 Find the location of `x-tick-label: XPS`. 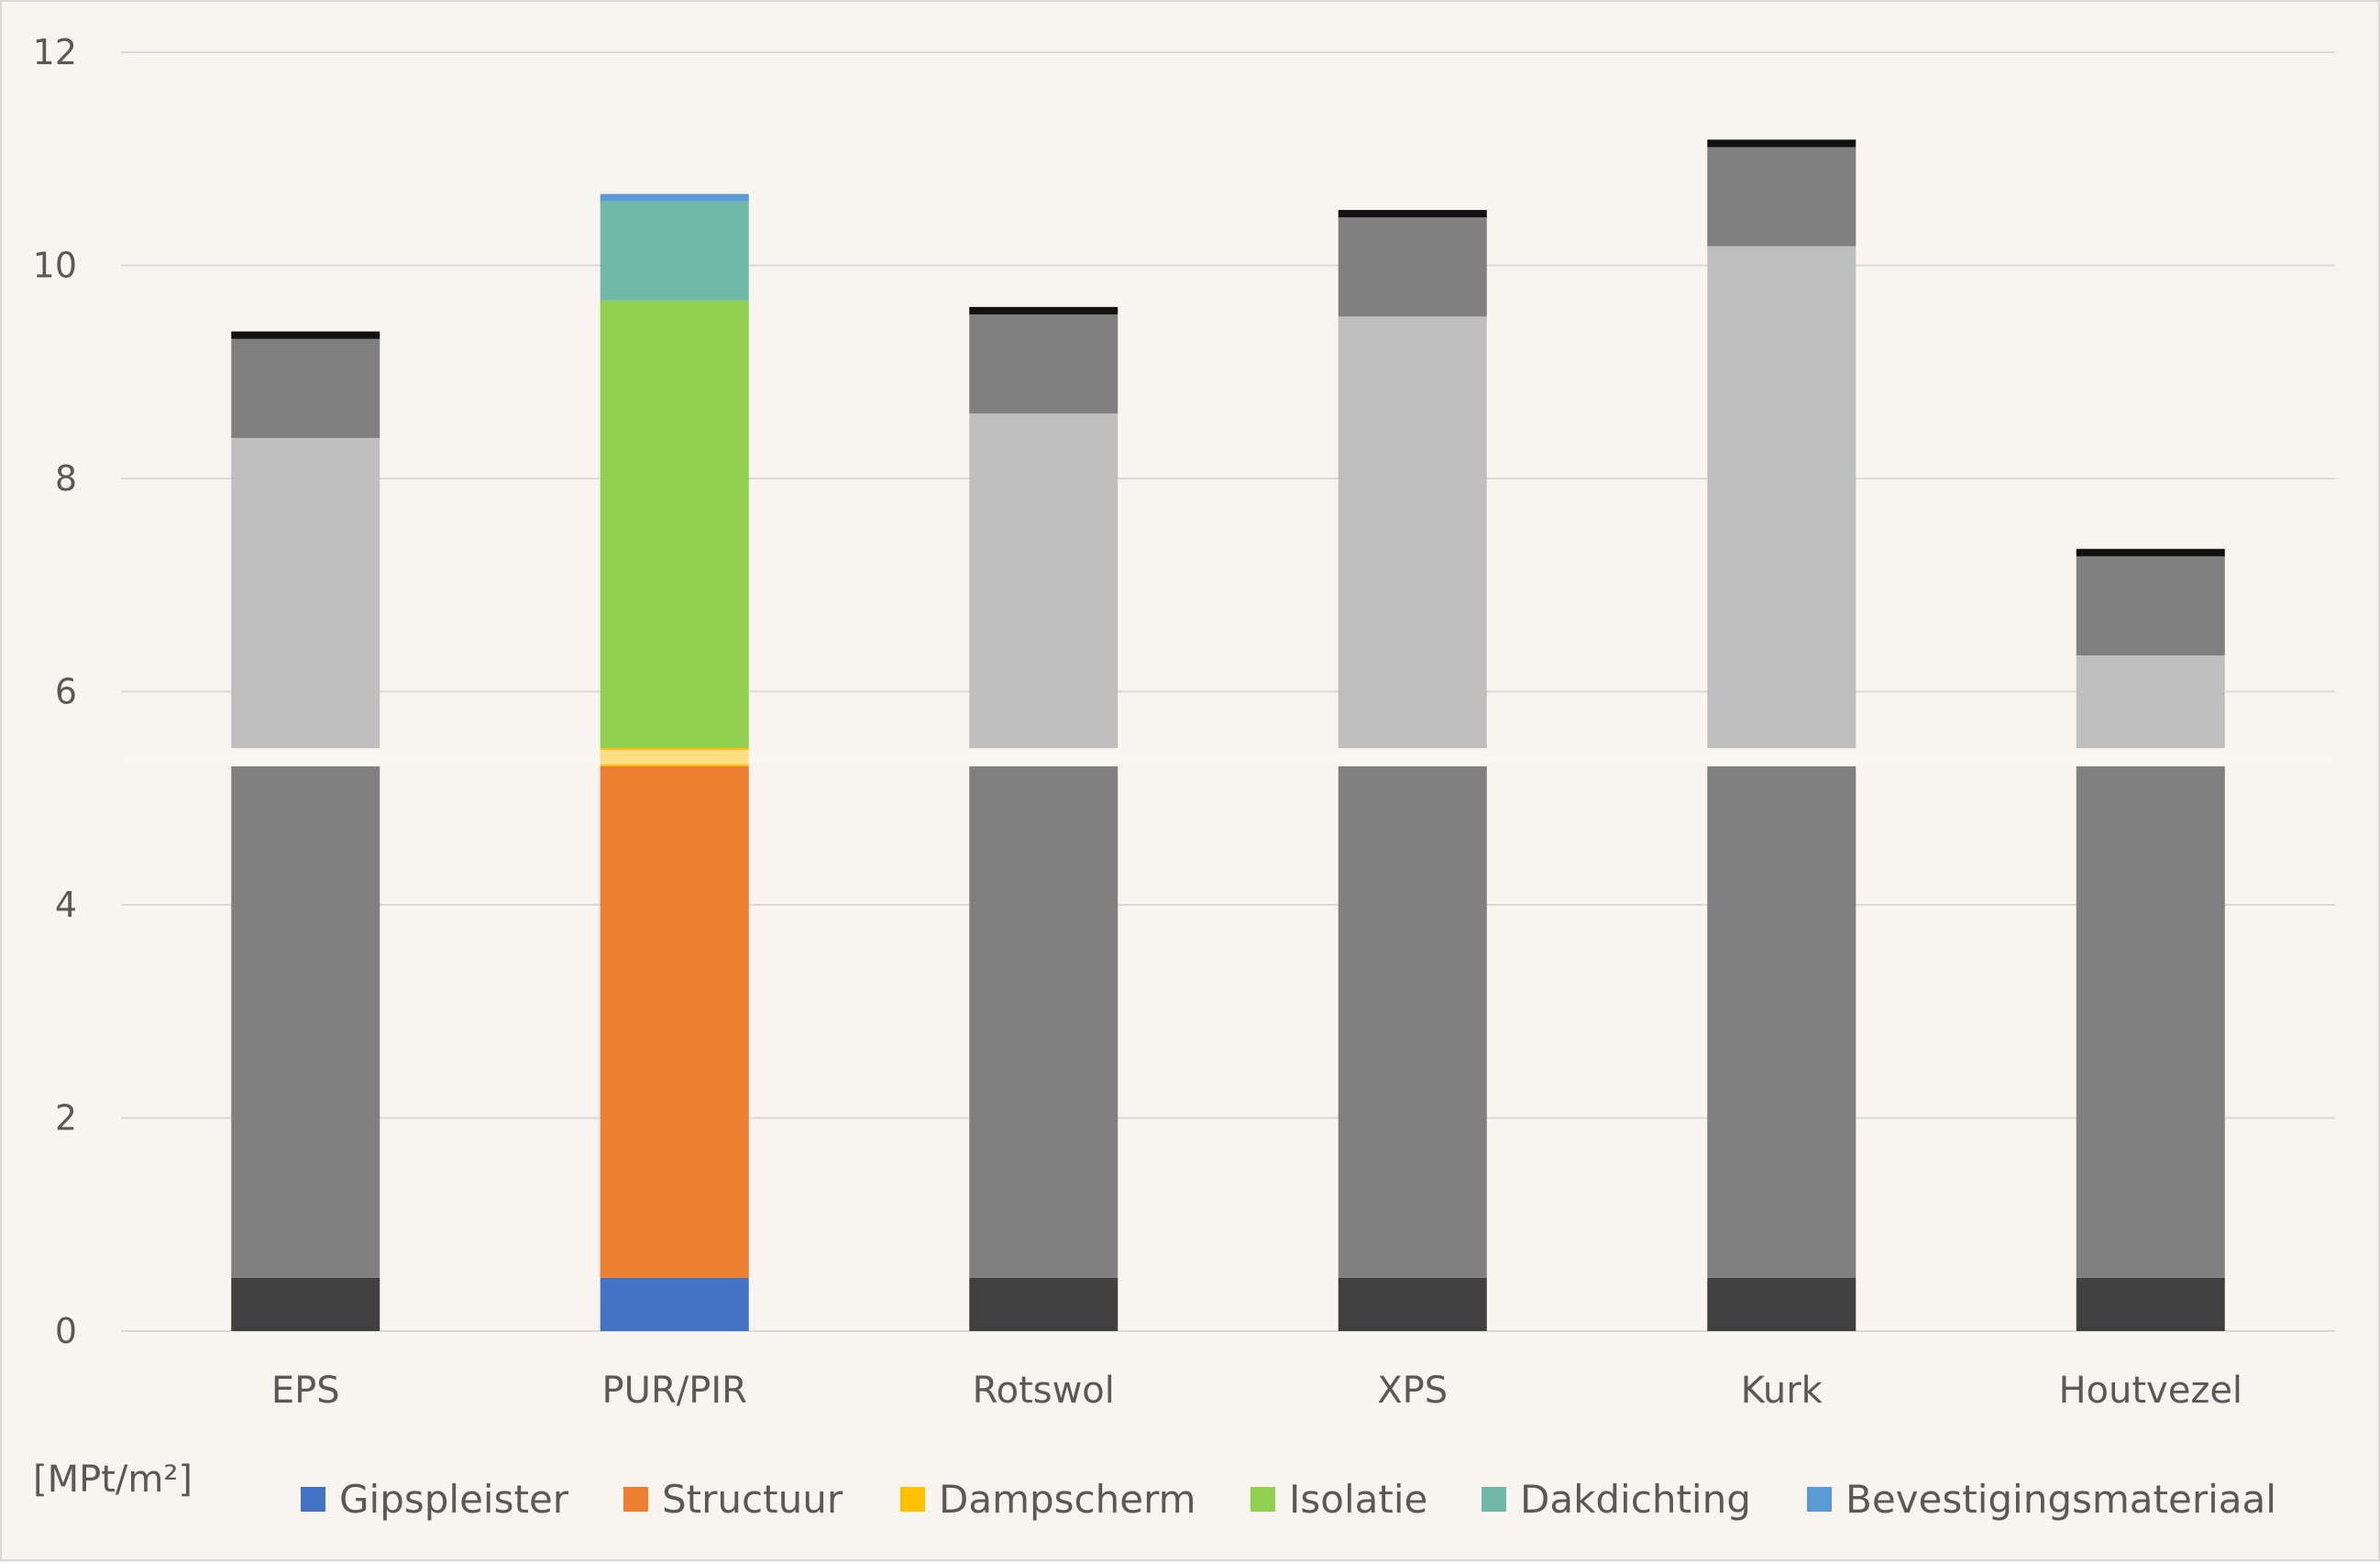

x-tick-label: XPS is located at coordinates (1412, 1391).